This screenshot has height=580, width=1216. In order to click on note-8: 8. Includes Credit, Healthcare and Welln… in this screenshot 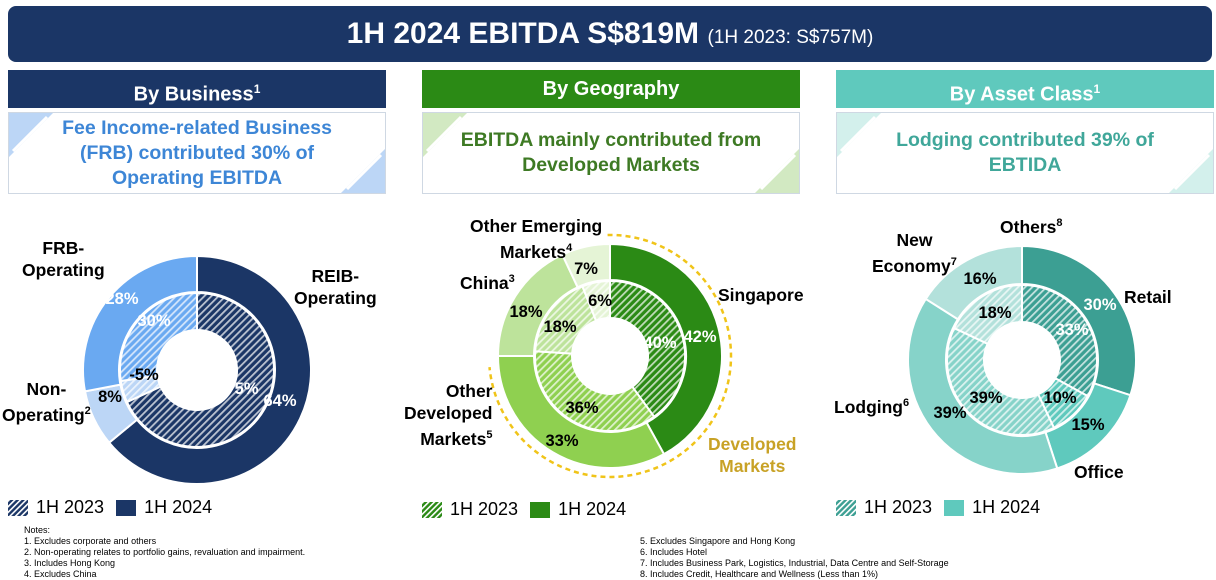, I will do `click(759, 574)`.